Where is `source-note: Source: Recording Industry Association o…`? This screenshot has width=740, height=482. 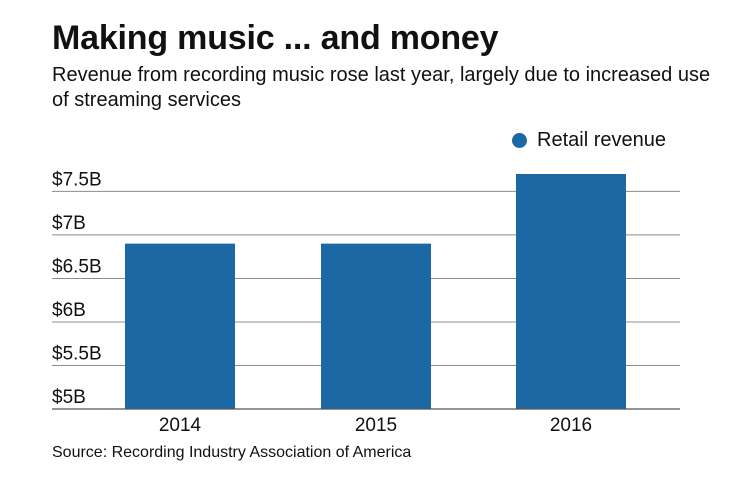 source-note: Source: Recording Industry Association o… is located at coordinates (232, 452).